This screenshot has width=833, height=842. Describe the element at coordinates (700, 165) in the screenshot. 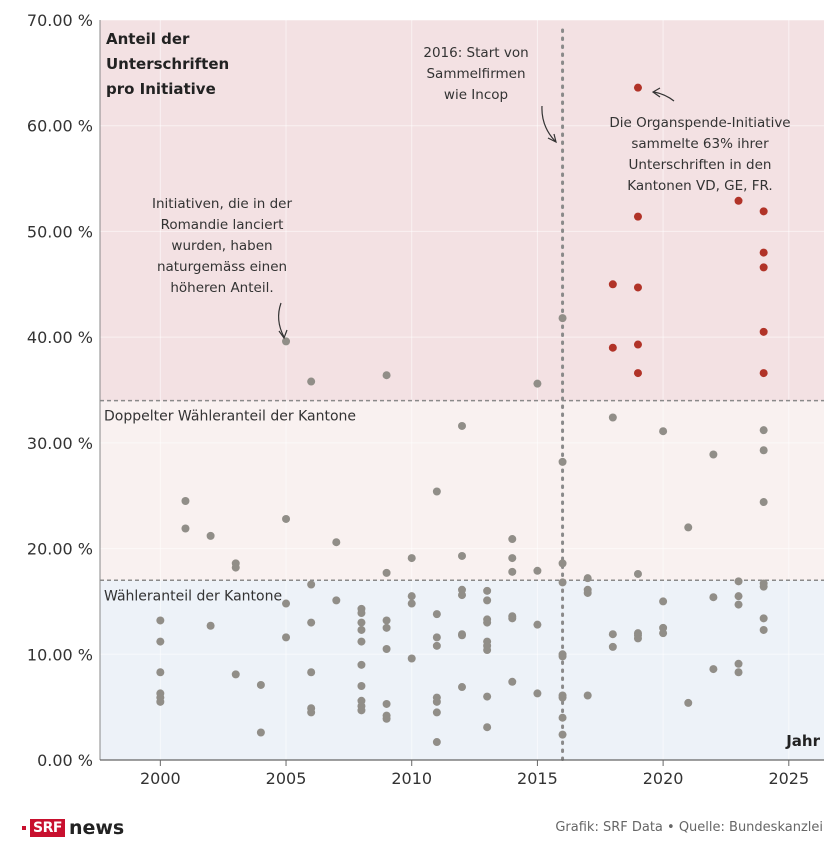

I see `annotation-organspende-line: Unterschriften in den` at that location.